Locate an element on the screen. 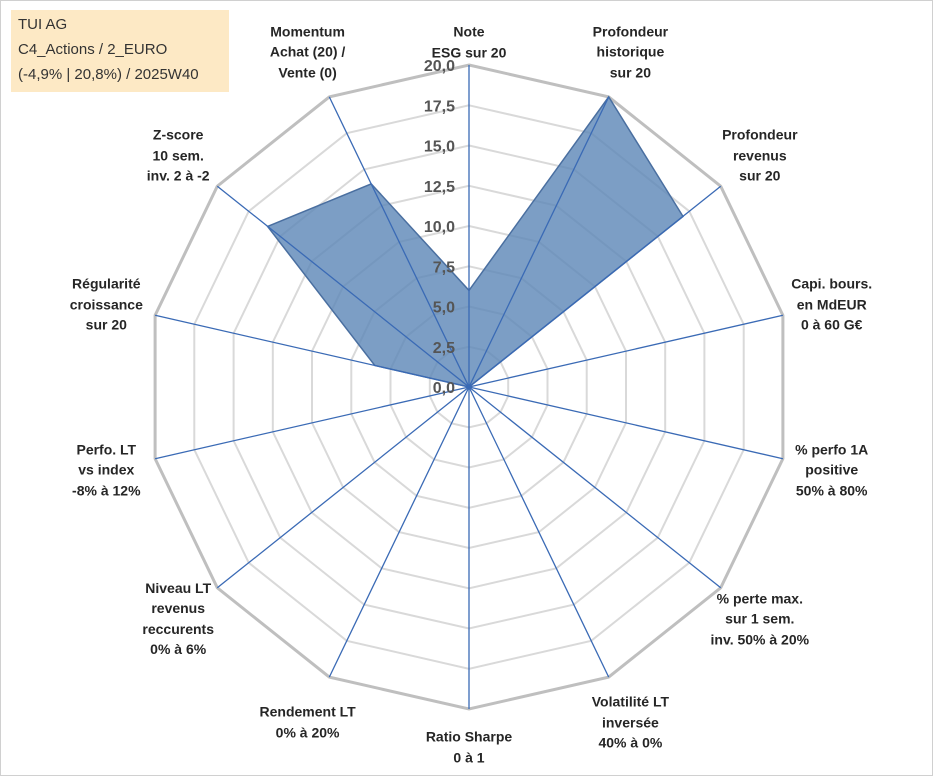 Image resolution: width=933 pixels, height=776 pixels. axis-label-line: Perfo. LT is located at coordinates (106, 449).